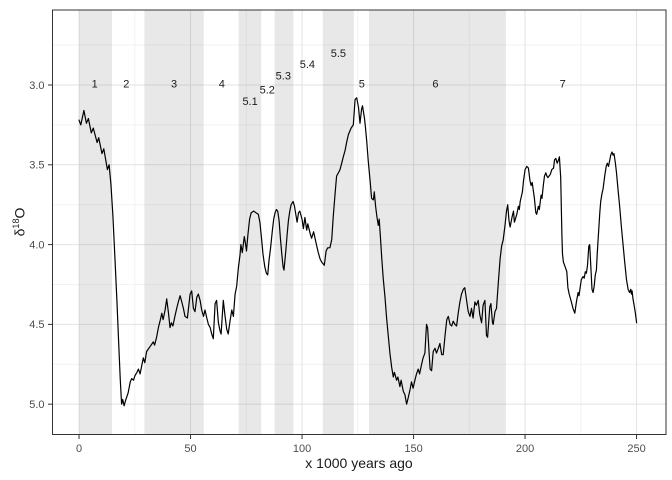 This screenshot has height=480, width=672. Describe the element at coordinates (36, 86) in the screenshot. I see `y-tick-label: 3.0` at that location.